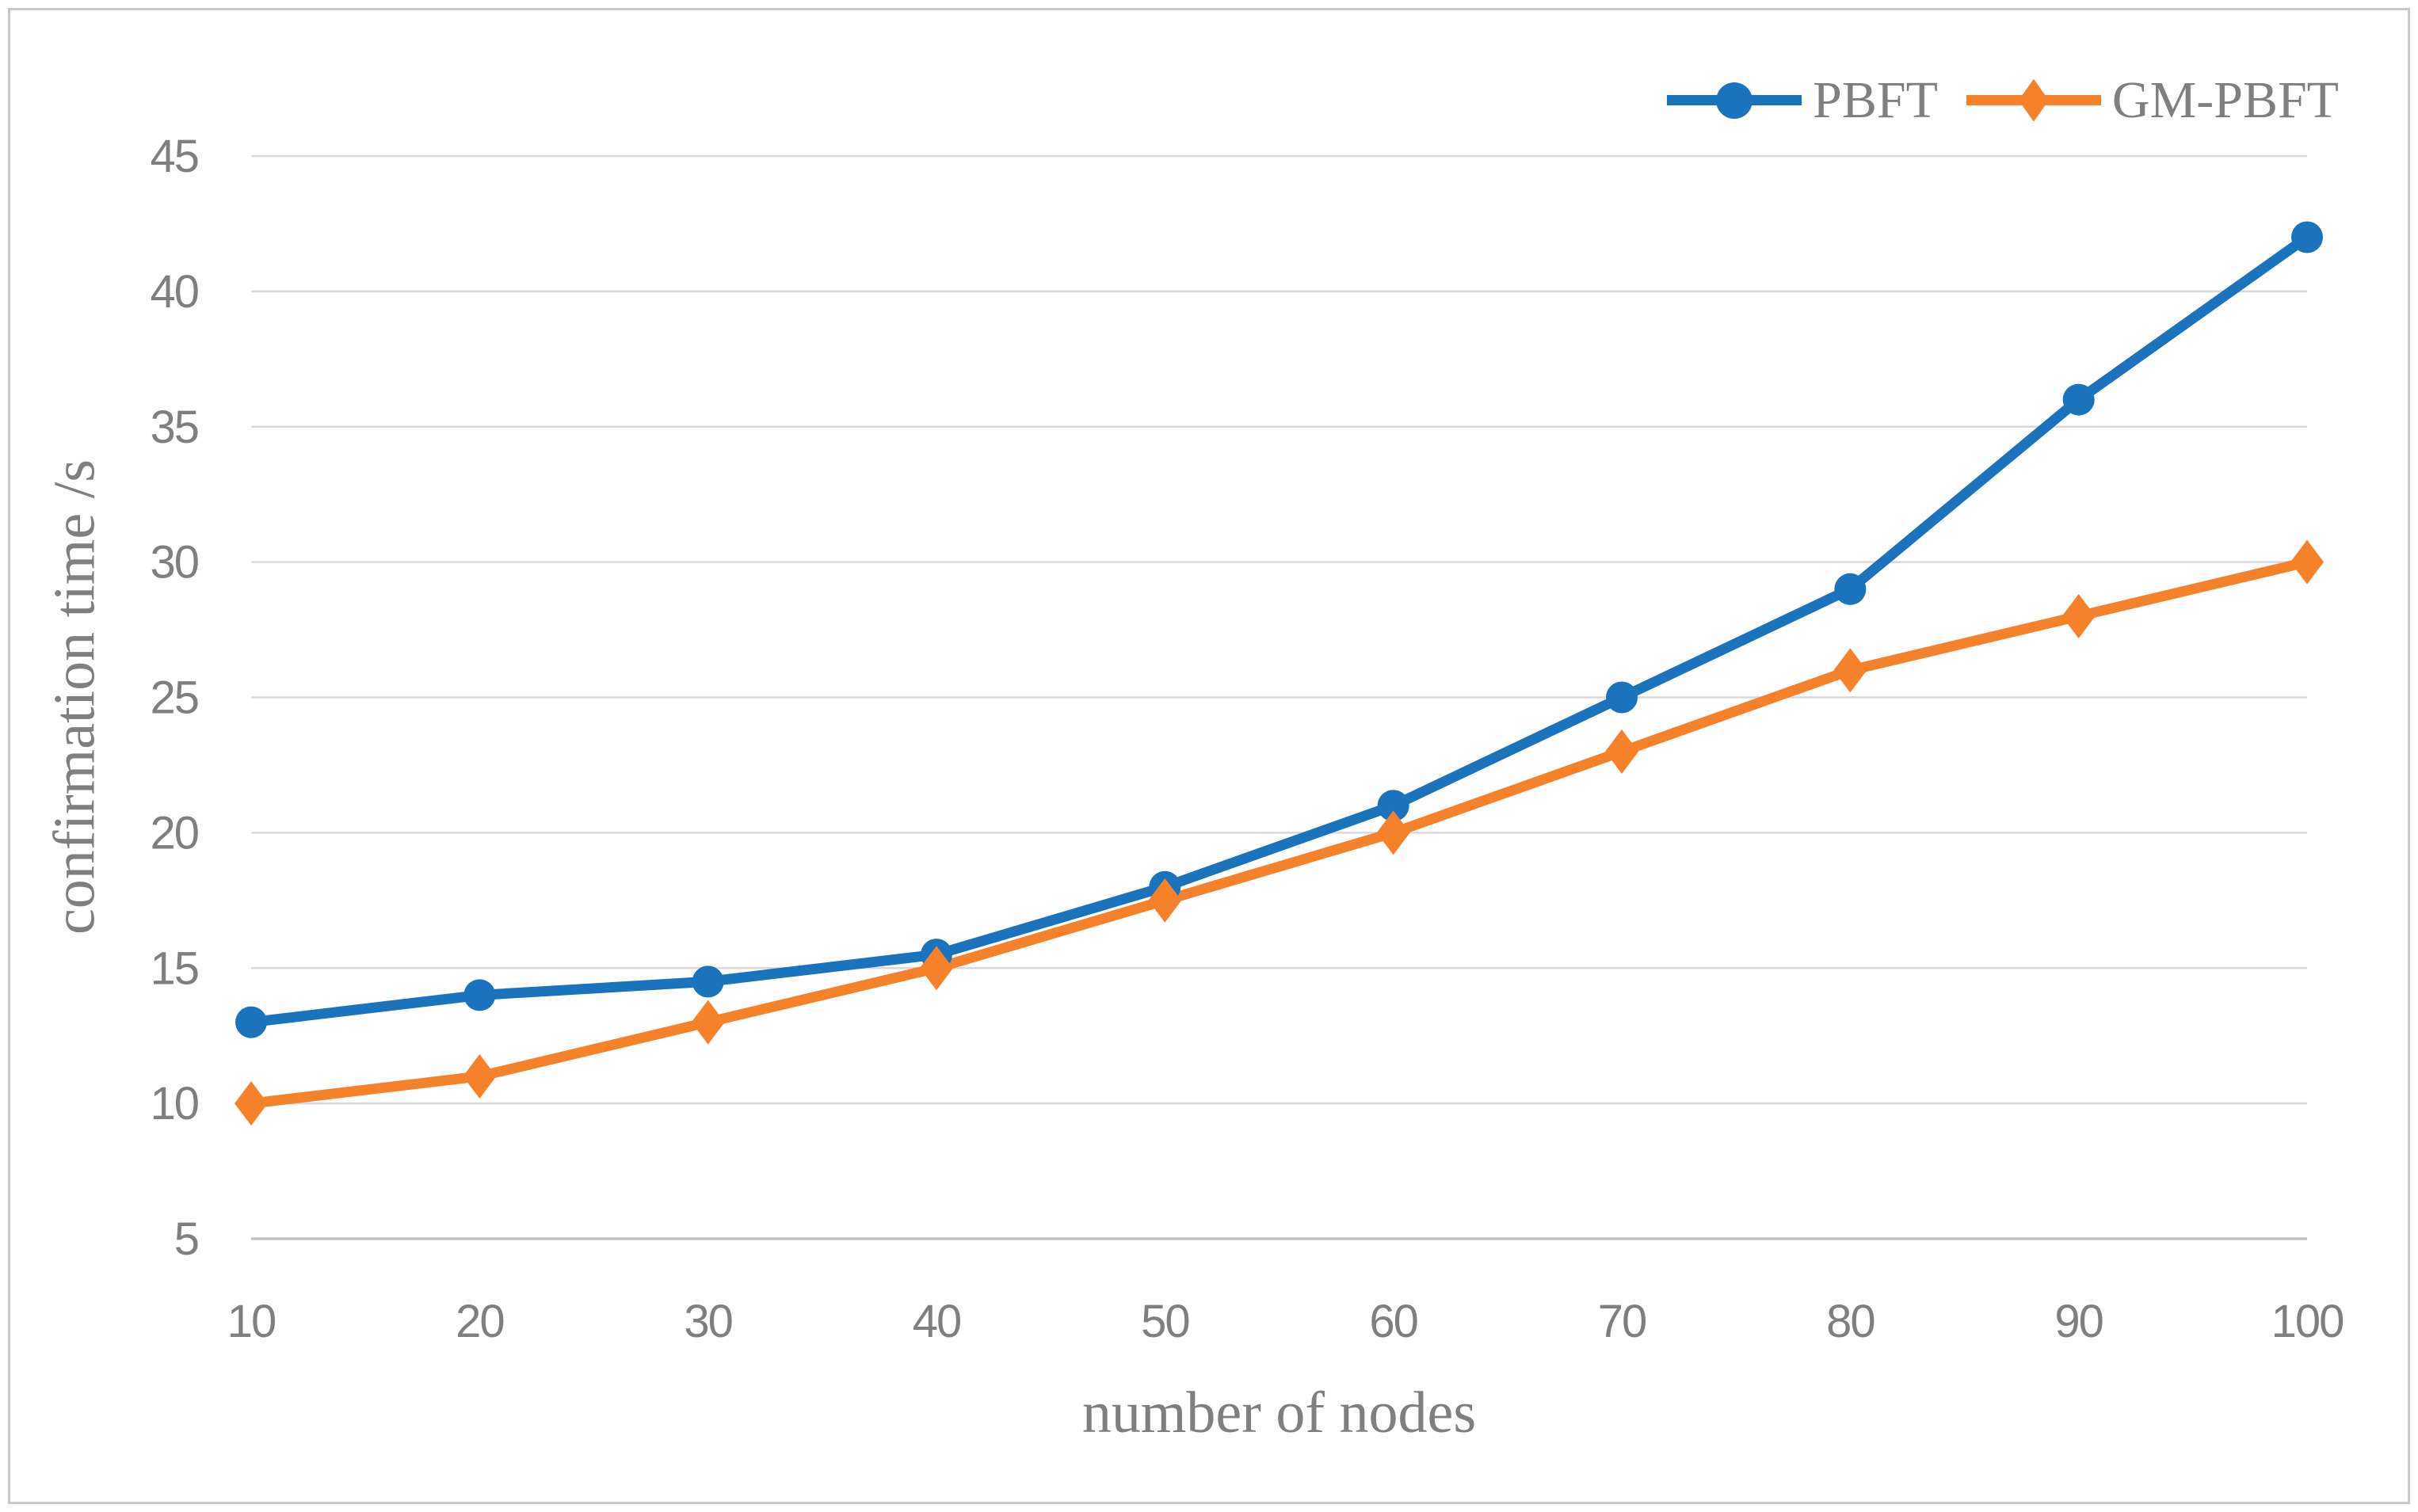  Describe the element at coordinates (174, 968) in the screenshot. I see `y-tick-label: 15` at that location.